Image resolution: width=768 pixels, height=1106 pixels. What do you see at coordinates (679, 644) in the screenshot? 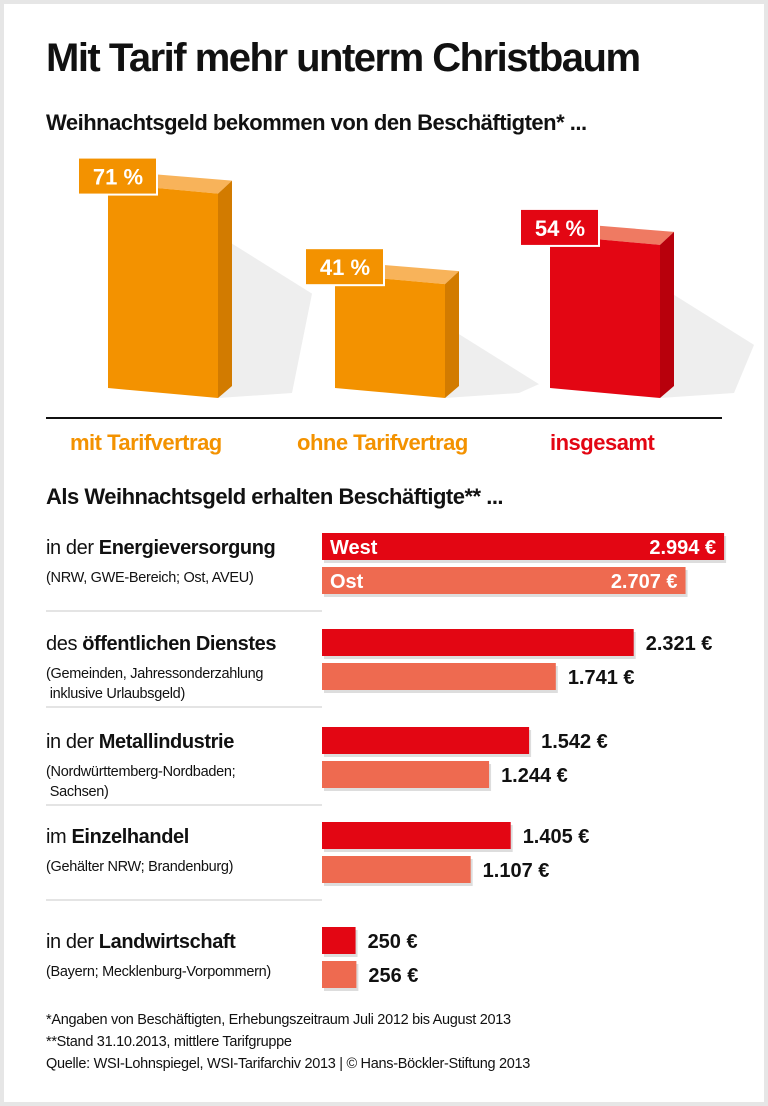
I see `value-label: 2.321 €` at bounding box center [679, 644].